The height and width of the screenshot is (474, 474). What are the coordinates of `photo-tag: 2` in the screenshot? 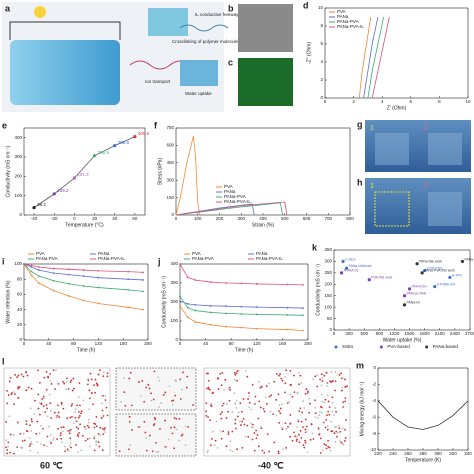 It's located at (426, 186).